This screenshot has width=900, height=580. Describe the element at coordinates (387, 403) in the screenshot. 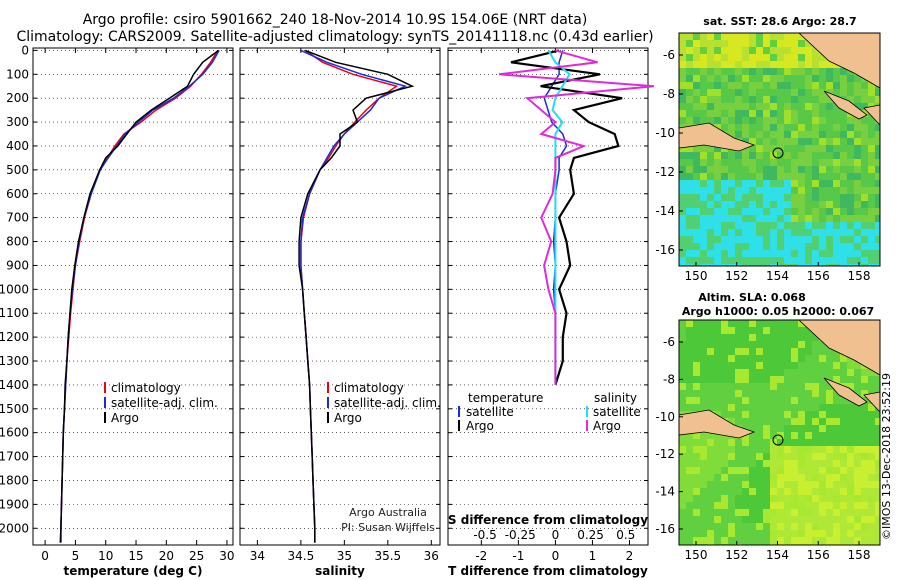

I see `legend-label: satellite-adj. clim.` at that location.